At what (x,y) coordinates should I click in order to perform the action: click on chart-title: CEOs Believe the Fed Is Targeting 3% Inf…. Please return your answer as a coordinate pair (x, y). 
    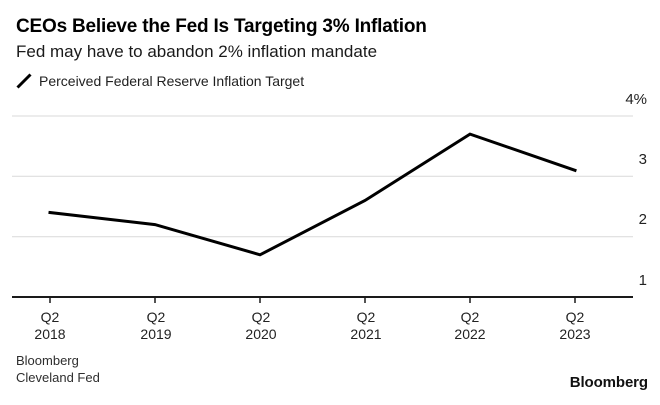
    Looking at the image, I should click on (221, 26).